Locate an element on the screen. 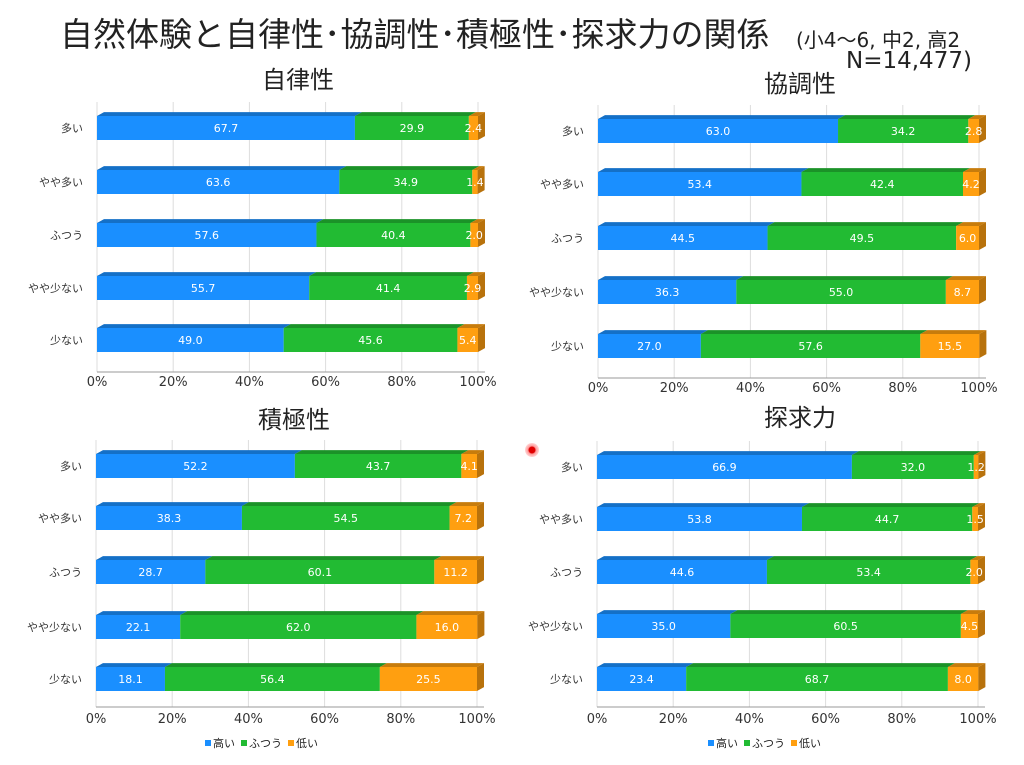 This screenshot has width=1024, height=765. data-label: 1.5 is located at coordinates (975, 519).